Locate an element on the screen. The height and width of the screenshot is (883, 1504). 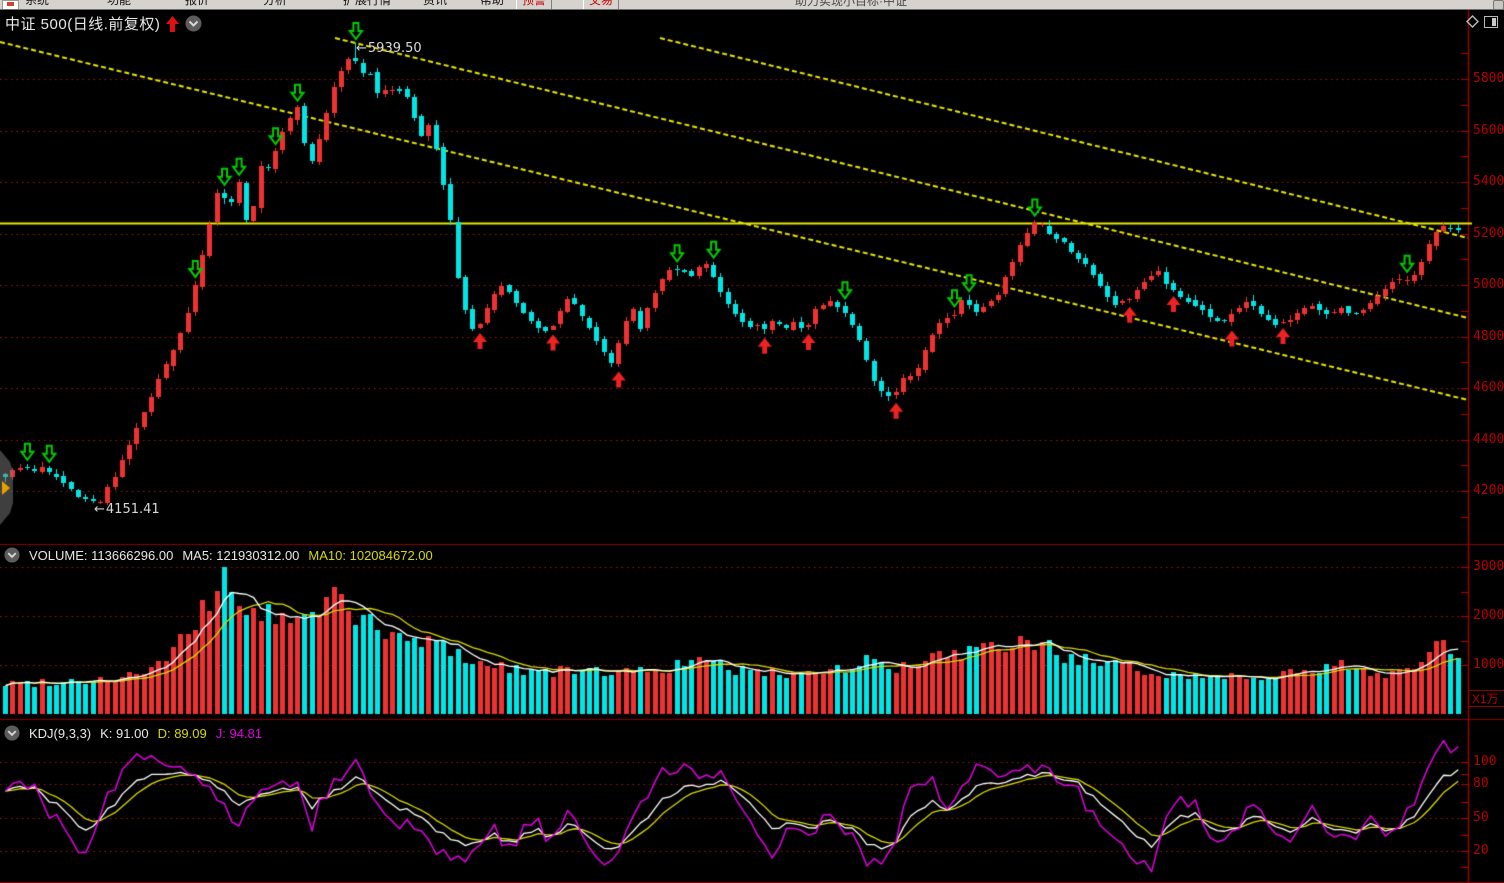
kdj-axis-label: 20 is located at coordinates (1481, 850).